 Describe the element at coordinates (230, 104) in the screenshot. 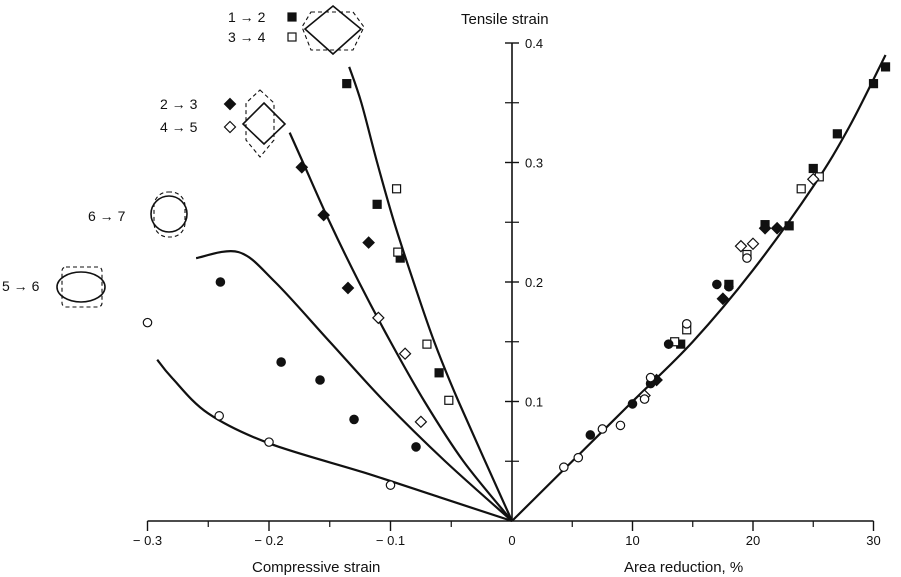

I see `legend-marker-diamond-filled` at that location.